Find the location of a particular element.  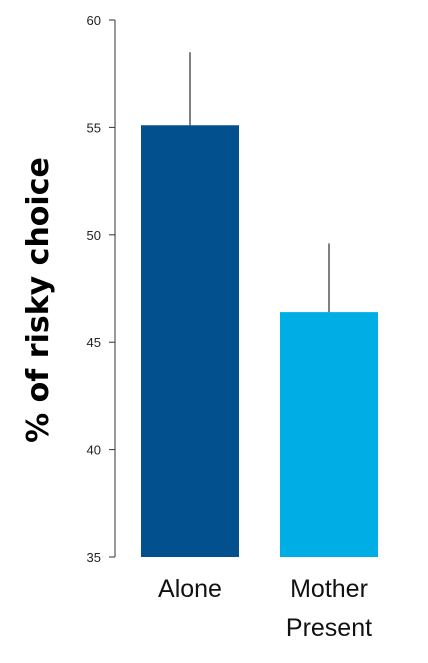

y-tick-label: 35 is located at coordinates (94, 557).